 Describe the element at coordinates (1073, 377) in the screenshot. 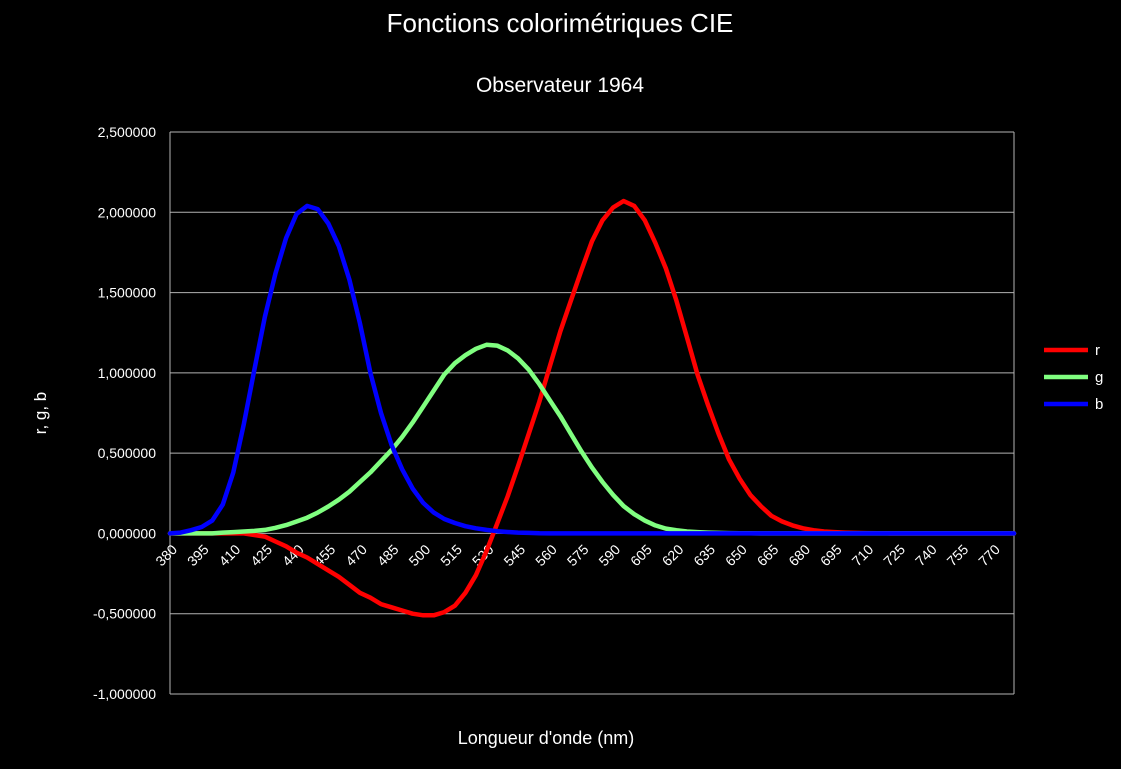

I see `legend: rgb` at that location.